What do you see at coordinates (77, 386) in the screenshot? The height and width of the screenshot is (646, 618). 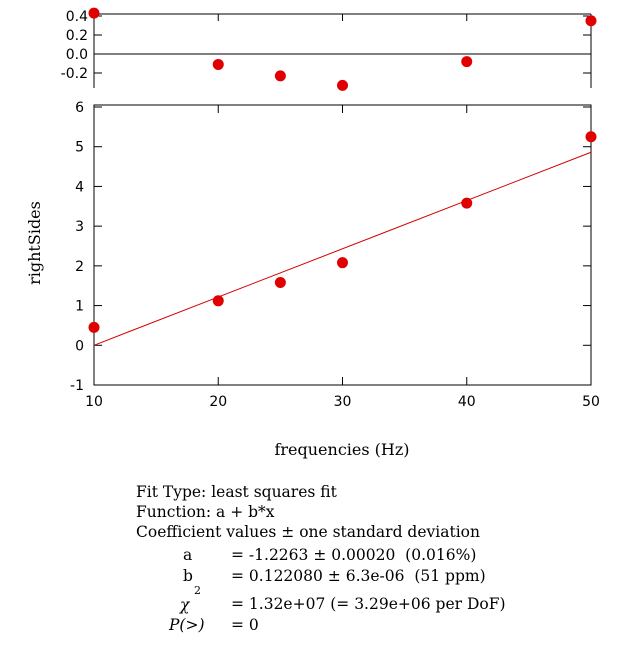 I see `main-ytick-label: -1` at bounding box center [77, 386].